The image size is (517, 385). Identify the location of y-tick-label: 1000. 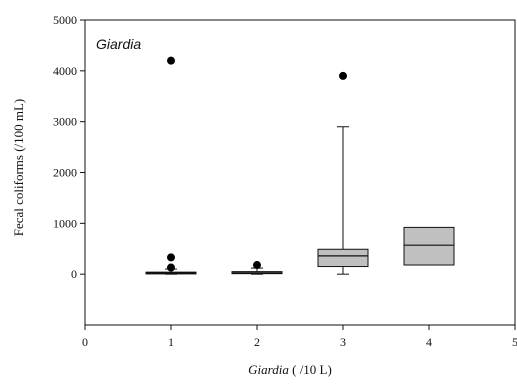
(65, 223).